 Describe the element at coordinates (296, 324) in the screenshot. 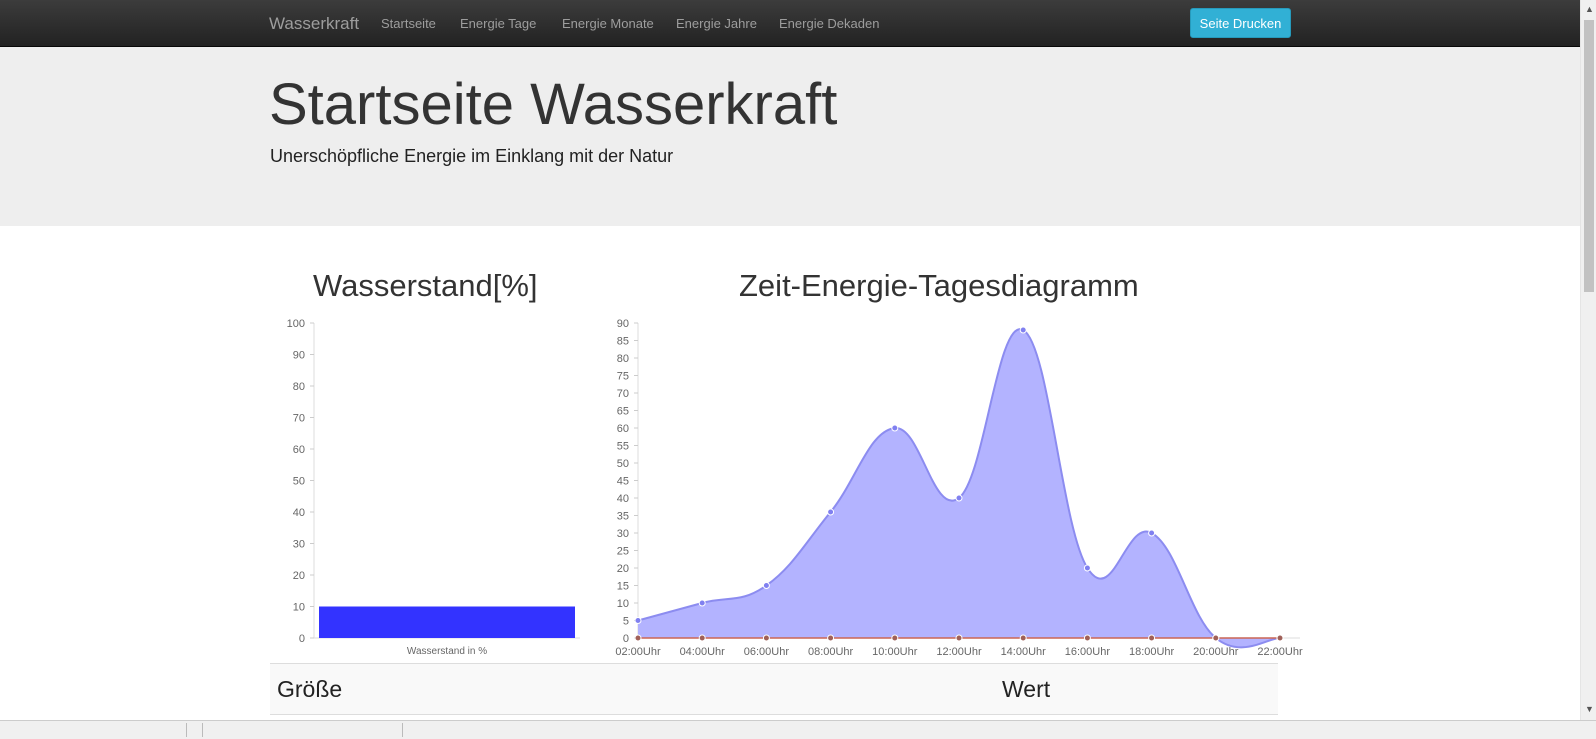

I see `y-tick-label: 100` at that location.